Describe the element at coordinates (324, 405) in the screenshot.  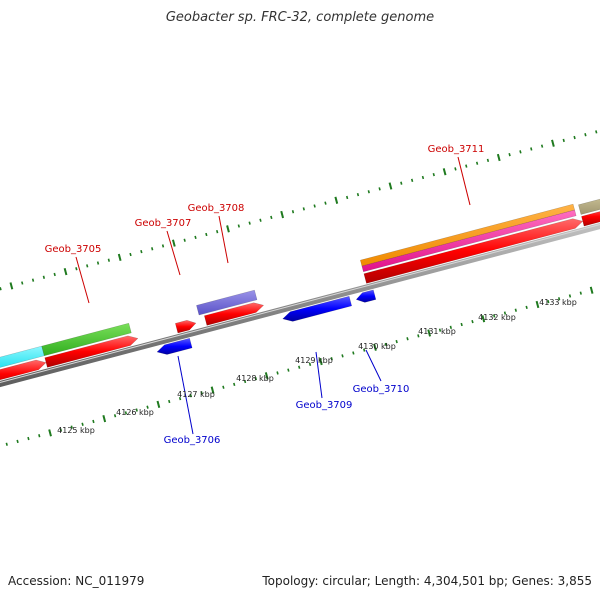
I see `gene-label: Geob_3709` at that location.